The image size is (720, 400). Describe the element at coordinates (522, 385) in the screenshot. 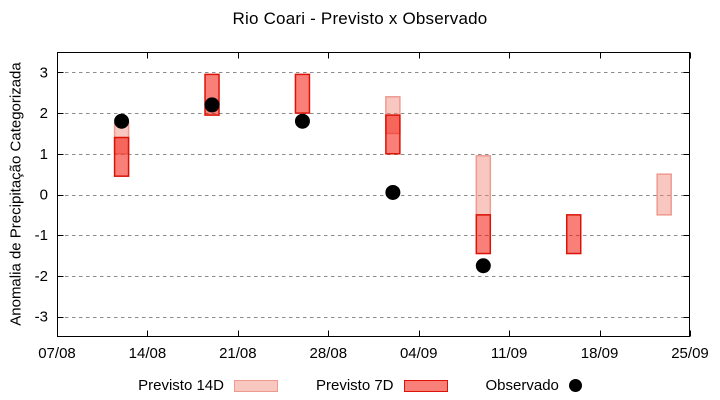

I see `legend-label-observado: Observado` at that location.